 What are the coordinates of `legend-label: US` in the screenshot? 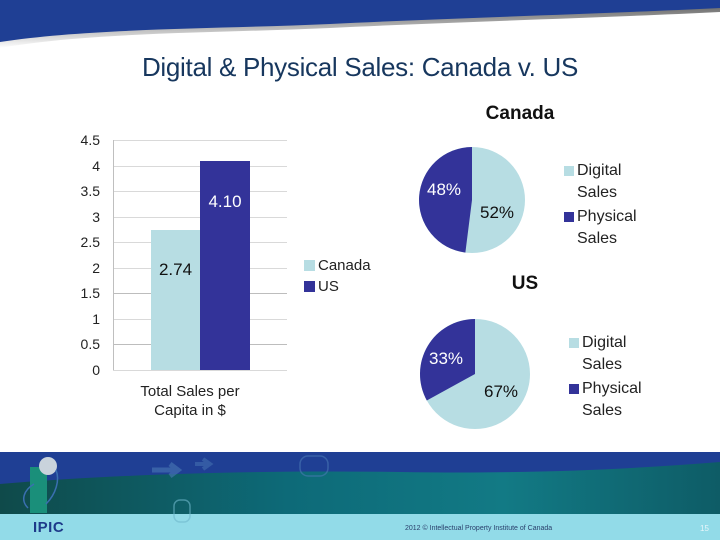 It's located at (328, 286).